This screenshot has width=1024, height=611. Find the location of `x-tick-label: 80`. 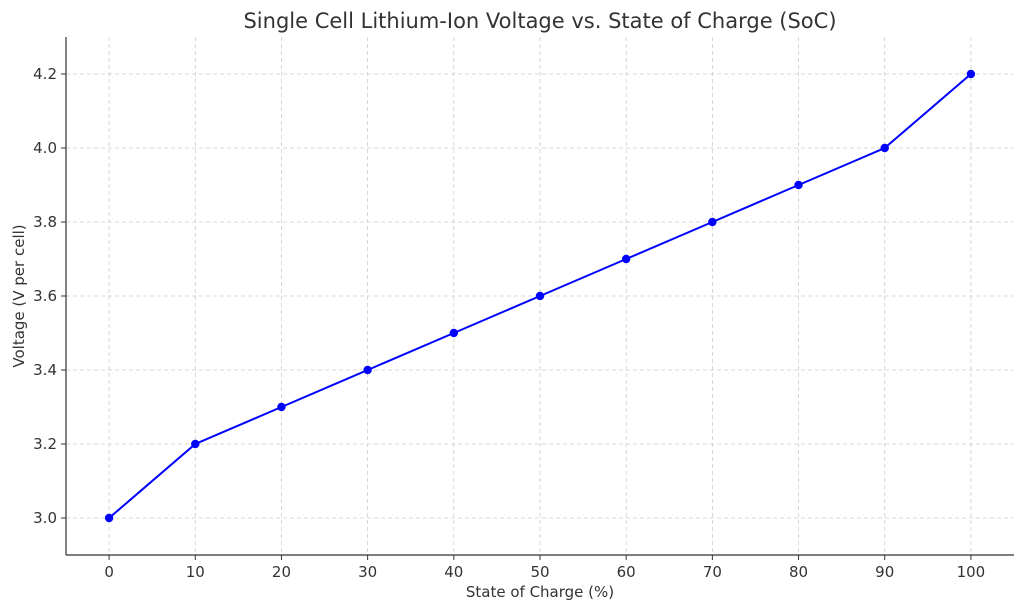

x-tick-label: 80 is located at coordinates (798, 572).